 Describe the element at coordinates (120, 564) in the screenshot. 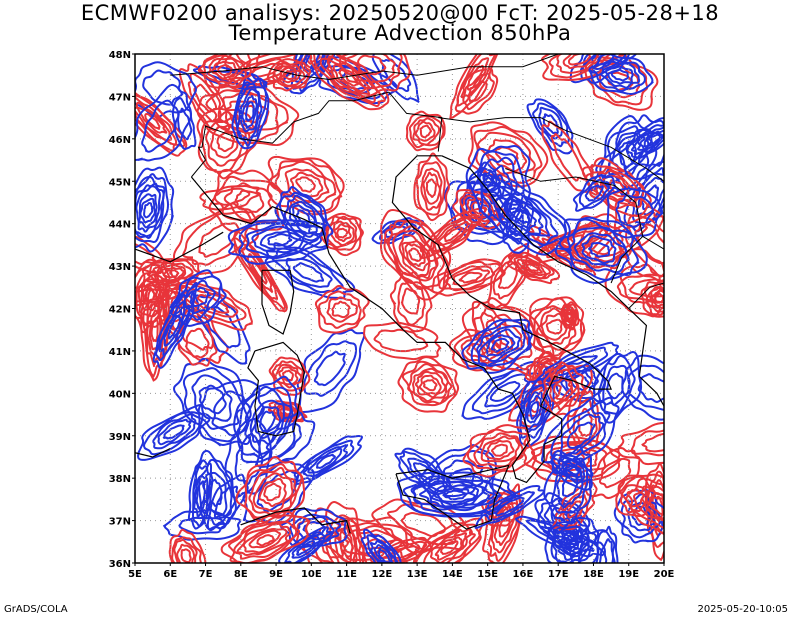

I see `lat-label: 36N` at that location.